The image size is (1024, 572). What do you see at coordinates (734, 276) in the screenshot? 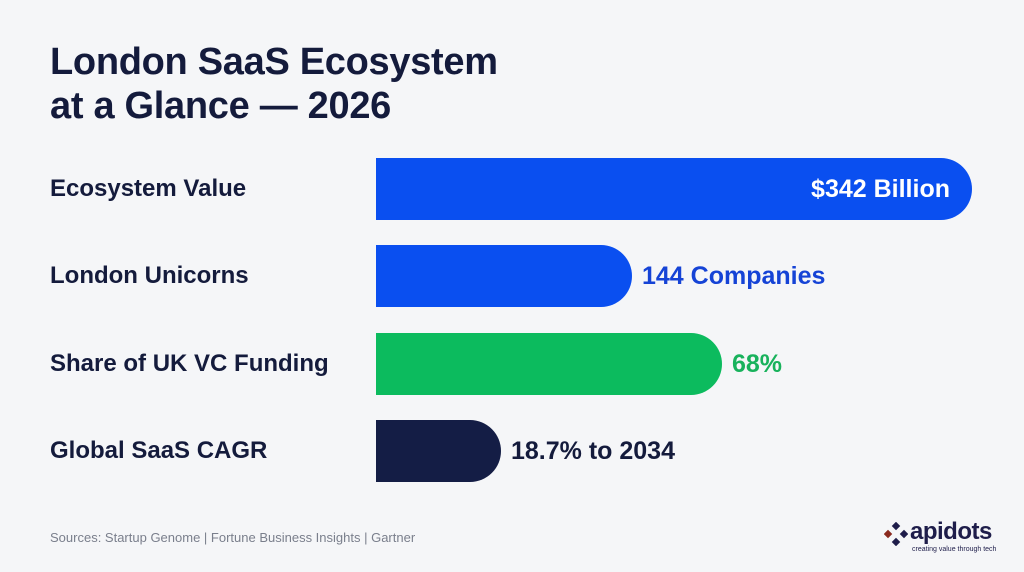
I see `value-label: 144 Companies` at bounding box center [734, 276].